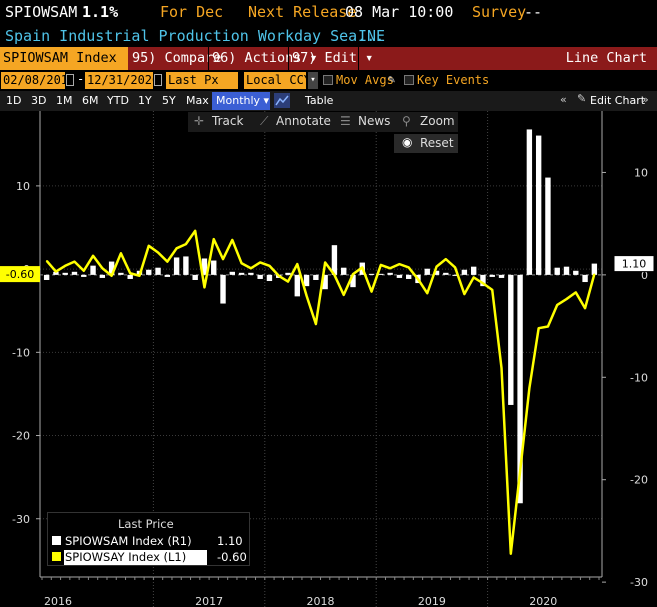 The height and width of the screenshot is (607, 657). What do you see at coordinates (265, 100) in the screenshot?
I see `chevron-down-icon: ▾` at bounding box center [265, 100].